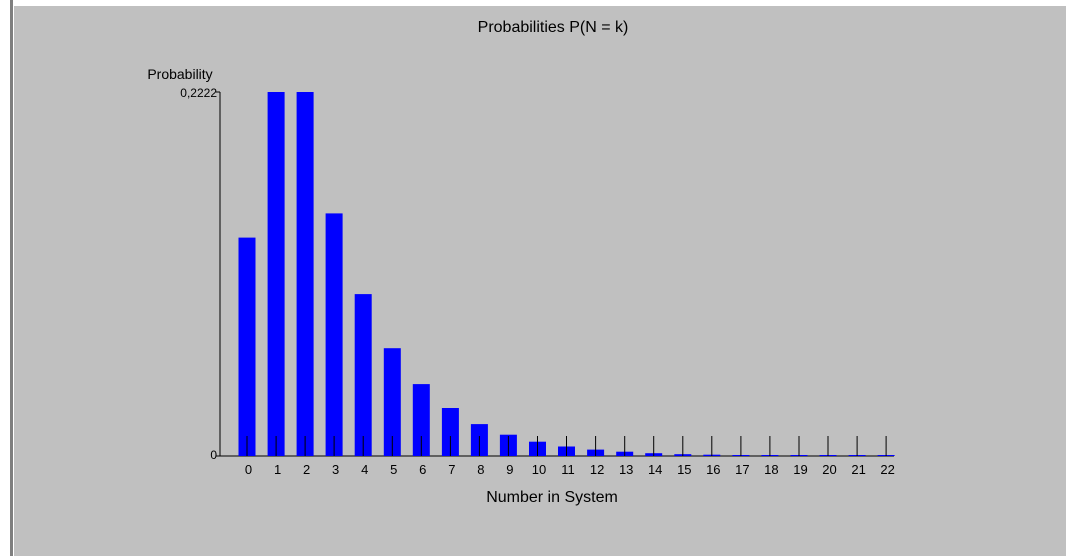 The image size is (1077, 556). What do you see at coordinates (539, 3) in the screenshot?
I see `window-top-strip` at bounding box center [539, 3].